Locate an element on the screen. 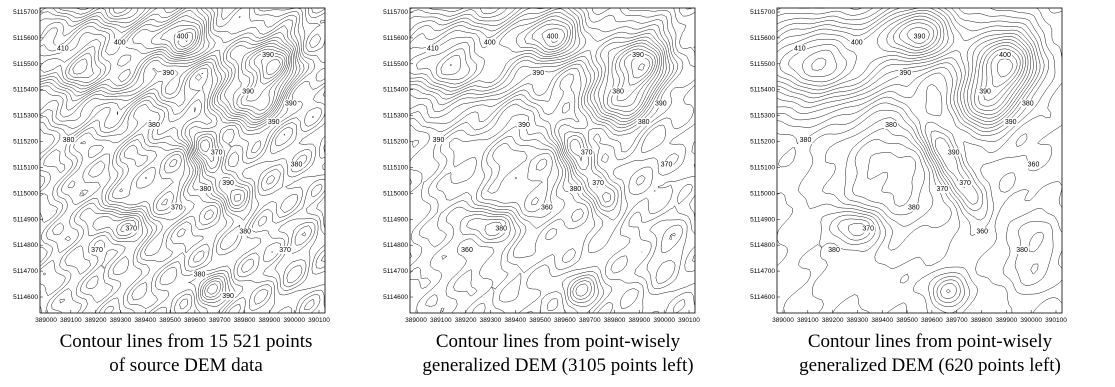 This screenshot has height=387, width=1115. y-tick-label: 5115300 is located at coordinates (395, 116).